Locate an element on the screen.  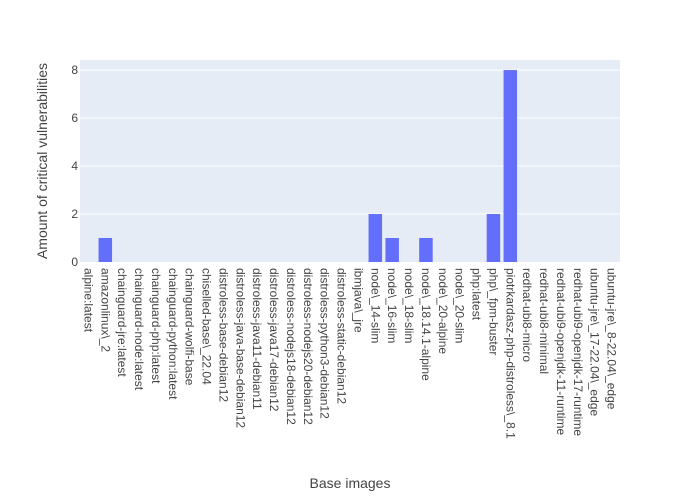
x-tick-label: chainguard-wolfi-base is located at coordinates (190, 327).